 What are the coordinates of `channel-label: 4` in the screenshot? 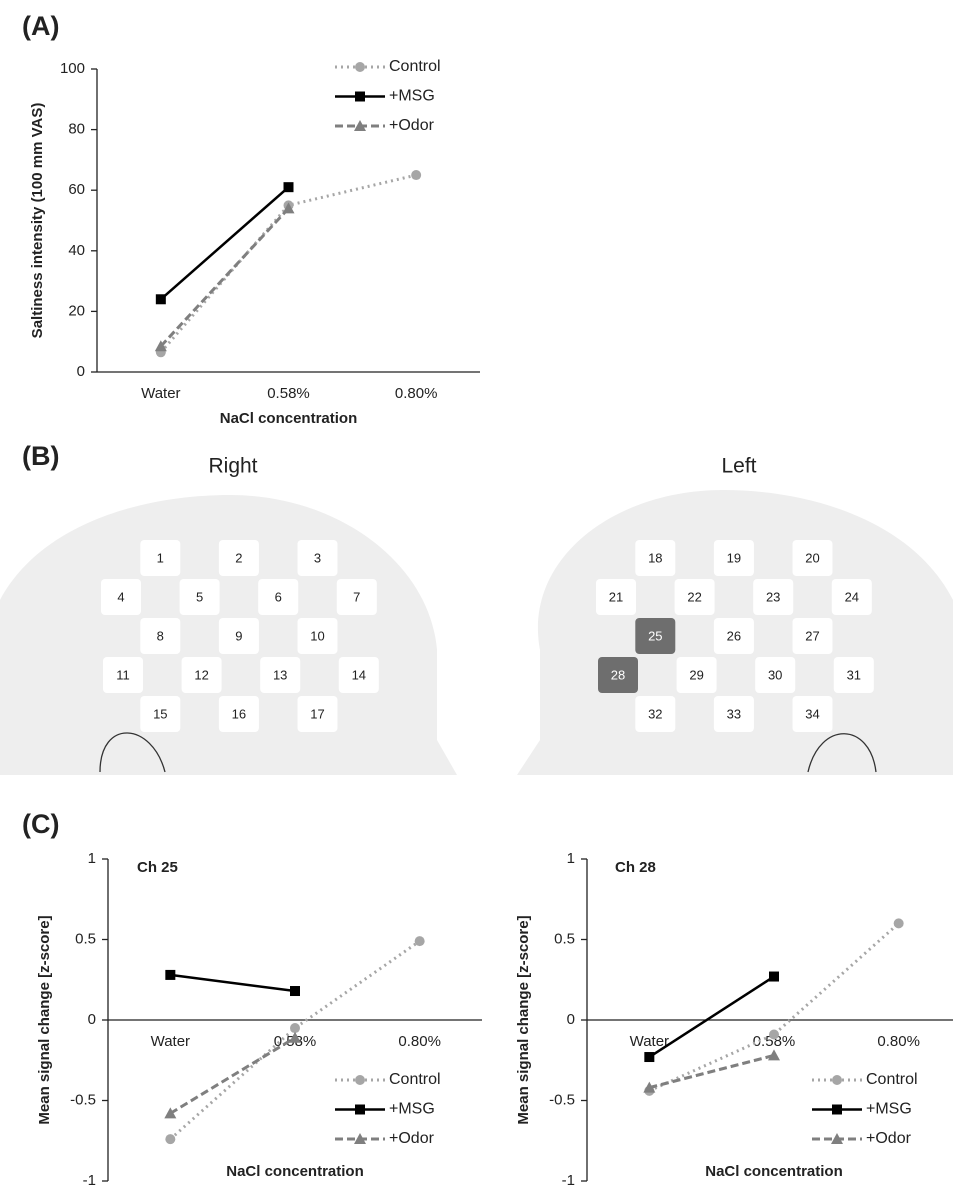 It's located at (120, 596).